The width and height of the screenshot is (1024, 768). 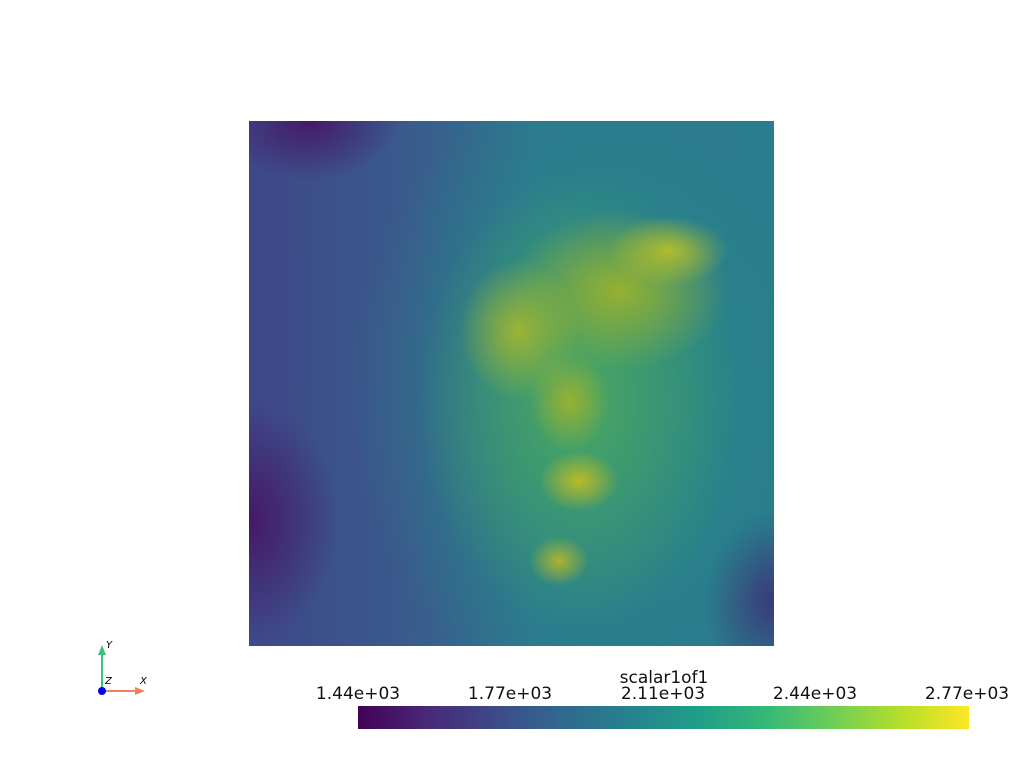 I want to click on axes-triad-icon, so click(x=121, y=670).